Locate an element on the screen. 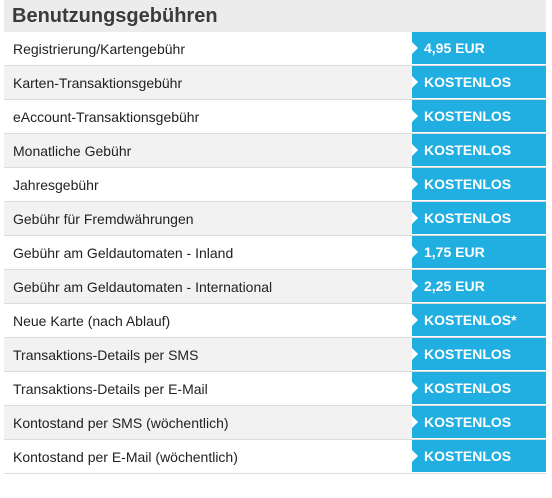 Image resolution: width=552 pixels, height=498 pixels. fee-label: Gebühr am Geldautomaten - Inland is located at coordinates (123, 252).